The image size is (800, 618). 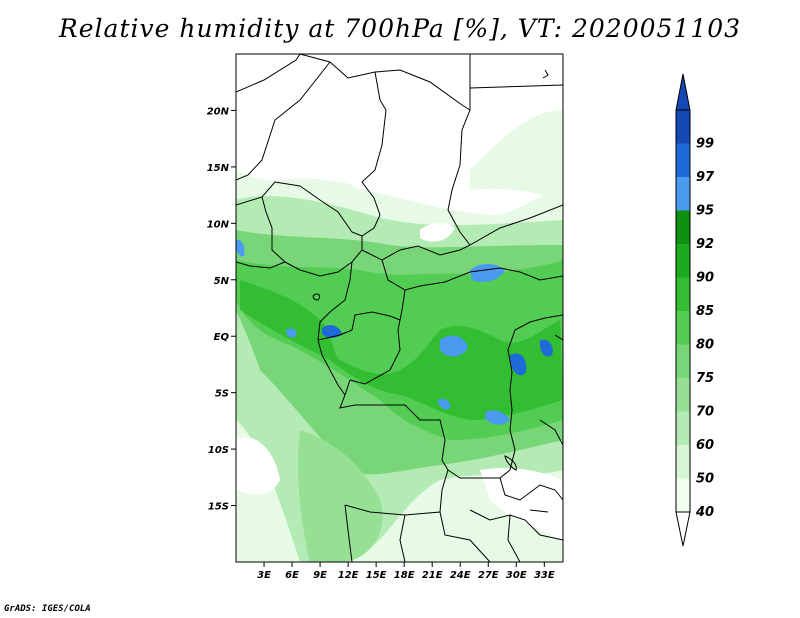 I want to click on colorbar-level-label: 80, so click(x=705, y=345).